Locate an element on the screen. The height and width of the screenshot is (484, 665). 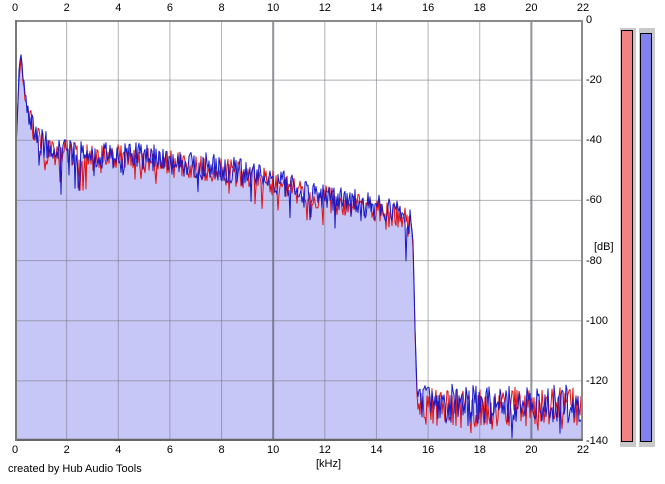
x-tick-label-bottom-4: 4 is located at coordinates (118, 450).